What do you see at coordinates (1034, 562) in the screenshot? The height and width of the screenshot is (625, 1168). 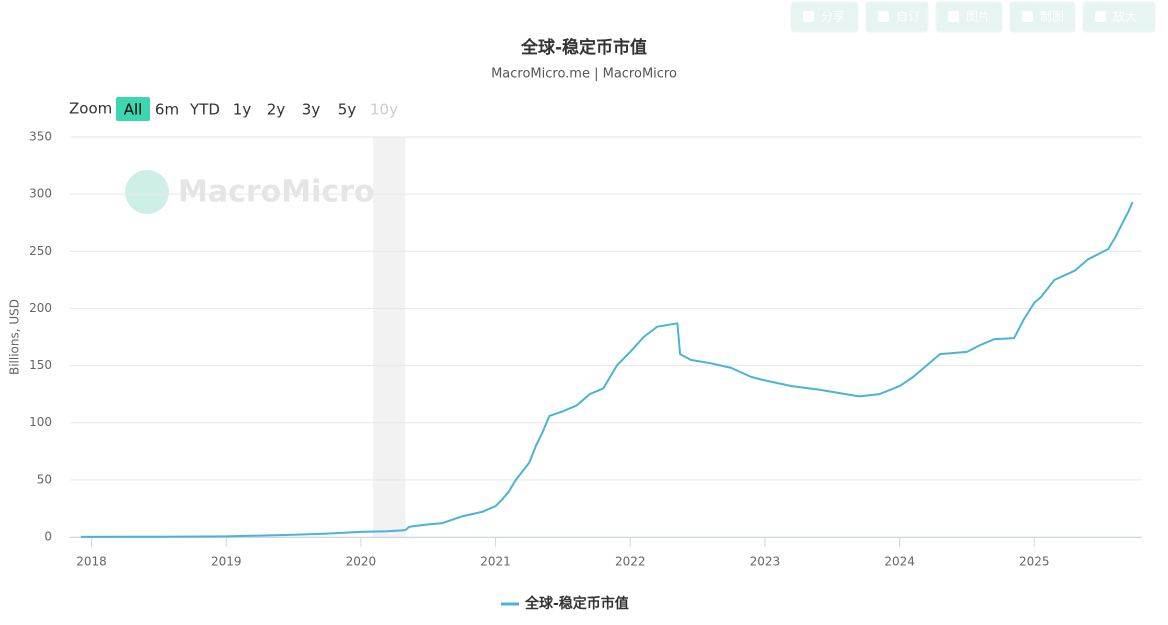 I see `x-tick-label: 2025` at bounding box center [1034, 562].